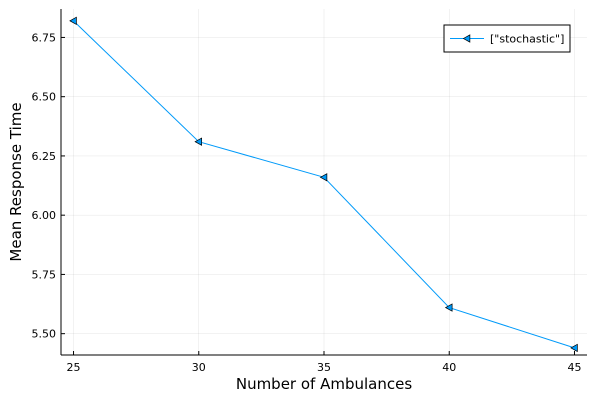 The image size is (600, 400). I want to click on legend-label: ["stochastic"], so click(527, 39).